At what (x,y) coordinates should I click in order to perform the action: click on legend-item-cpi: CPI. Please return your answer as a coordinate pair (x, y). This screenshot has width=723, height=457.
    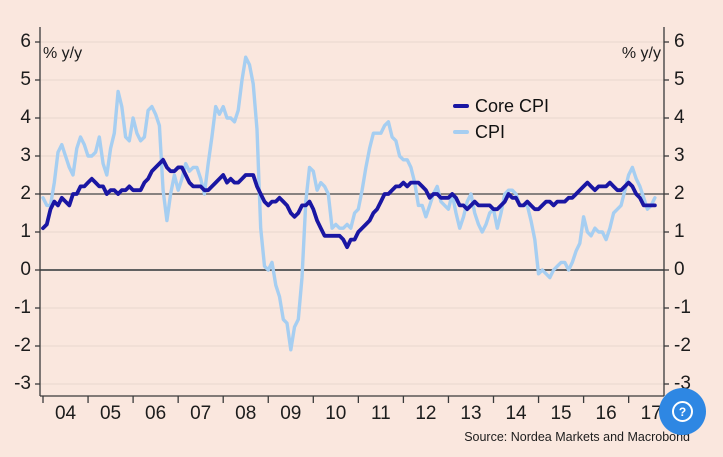
    Looking at the image, I should click on (501, 132).